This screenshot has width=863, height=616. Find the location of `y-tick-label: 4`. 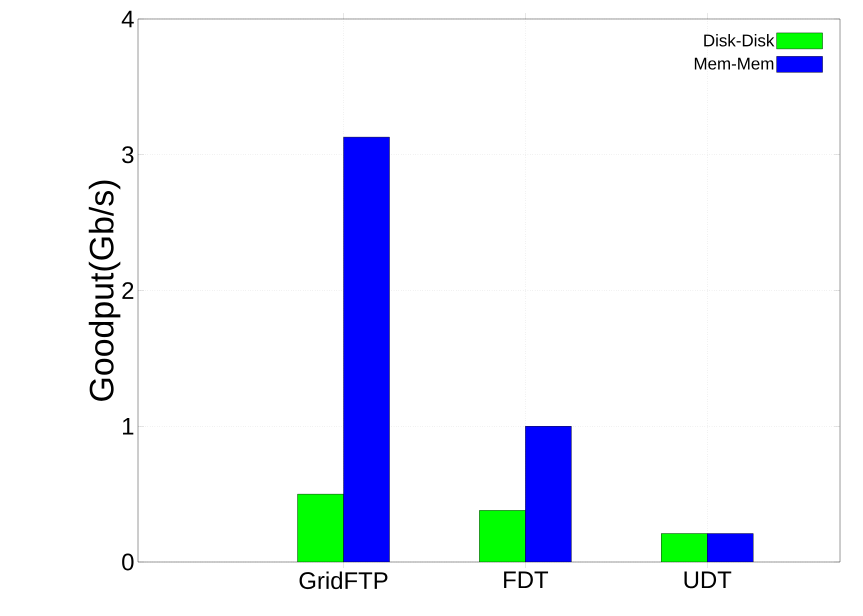

y-tick-label: 4 is located at coordinates (128, 19).